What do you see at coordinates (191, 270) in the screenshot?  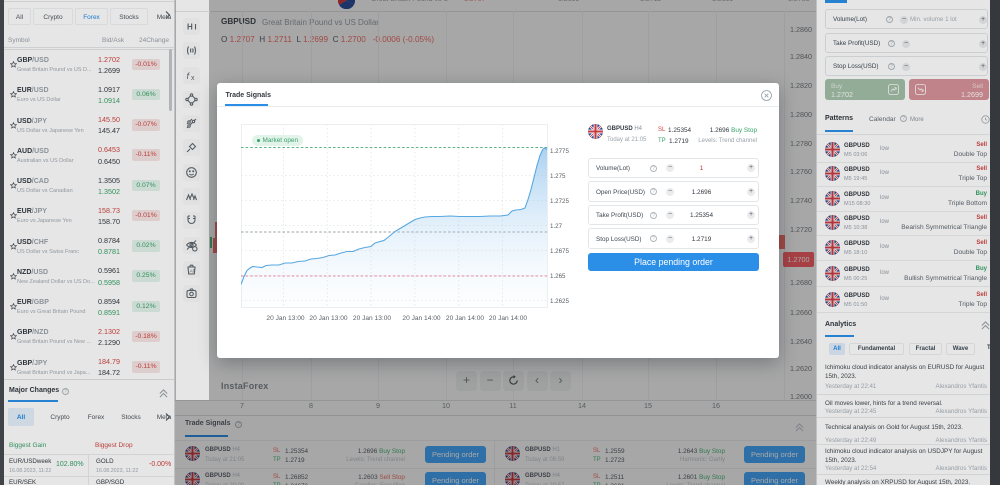 I see `svg-text: All` at bounding box center [191, 270].